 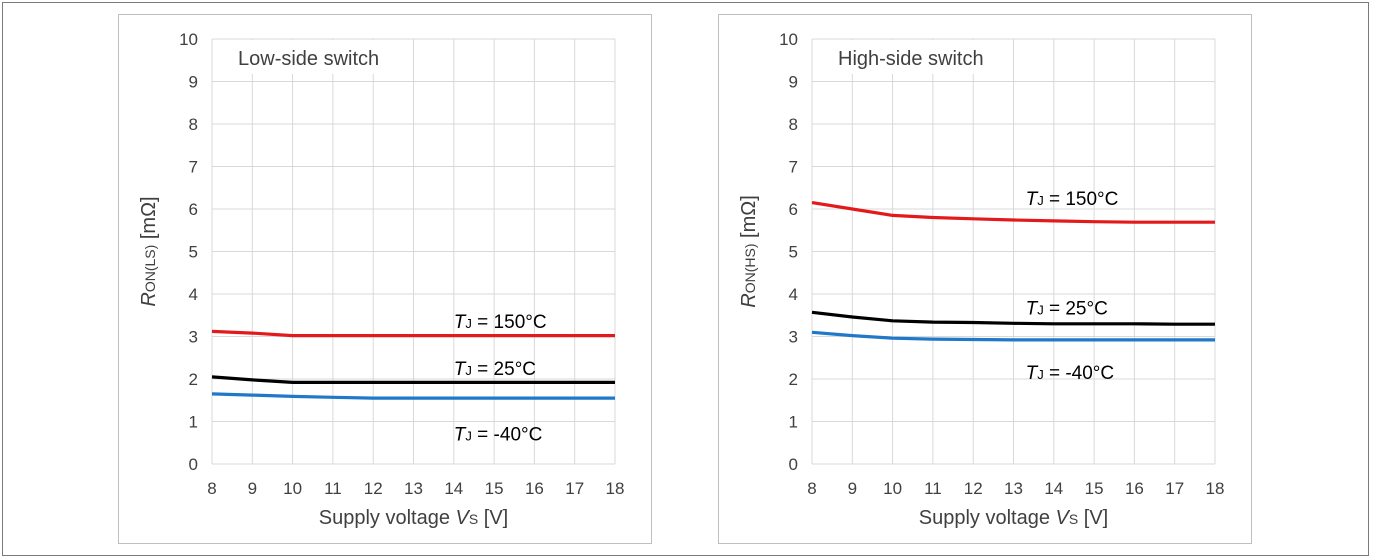 I want to click on y-axis-title: RON(HS) [mΩ], so click(x=749, y=251).